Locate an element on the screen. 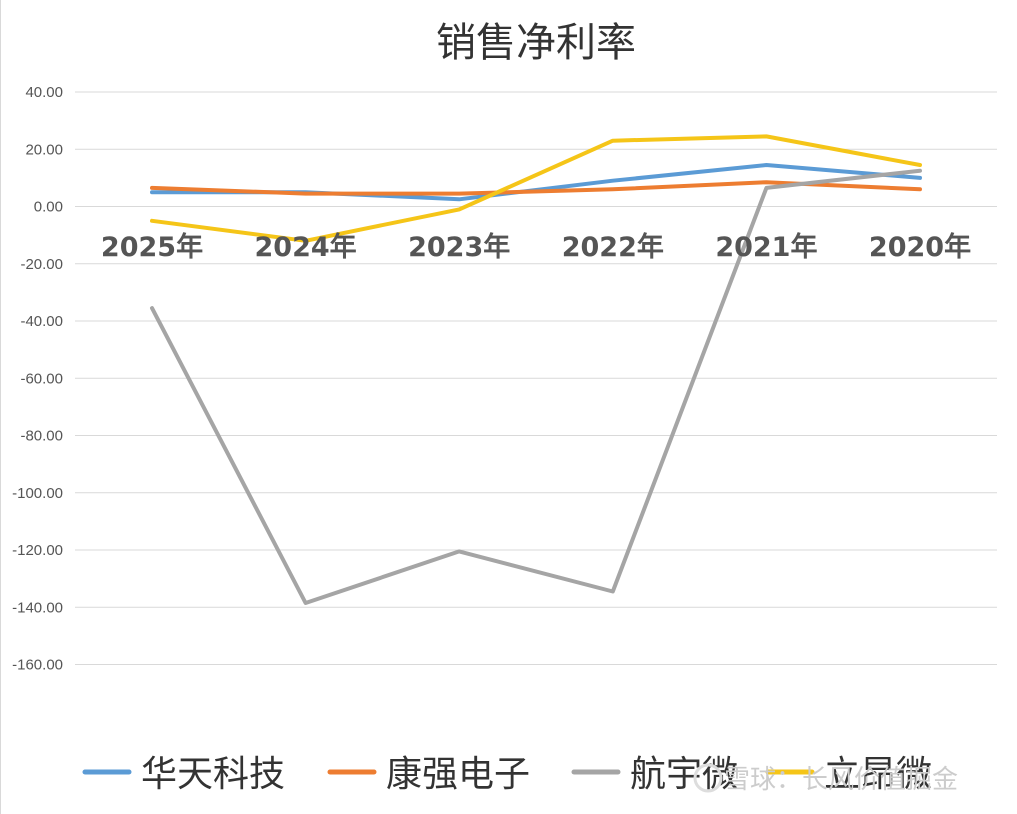  y-tick-label: 40.00 is located at coordinates (44, 92).